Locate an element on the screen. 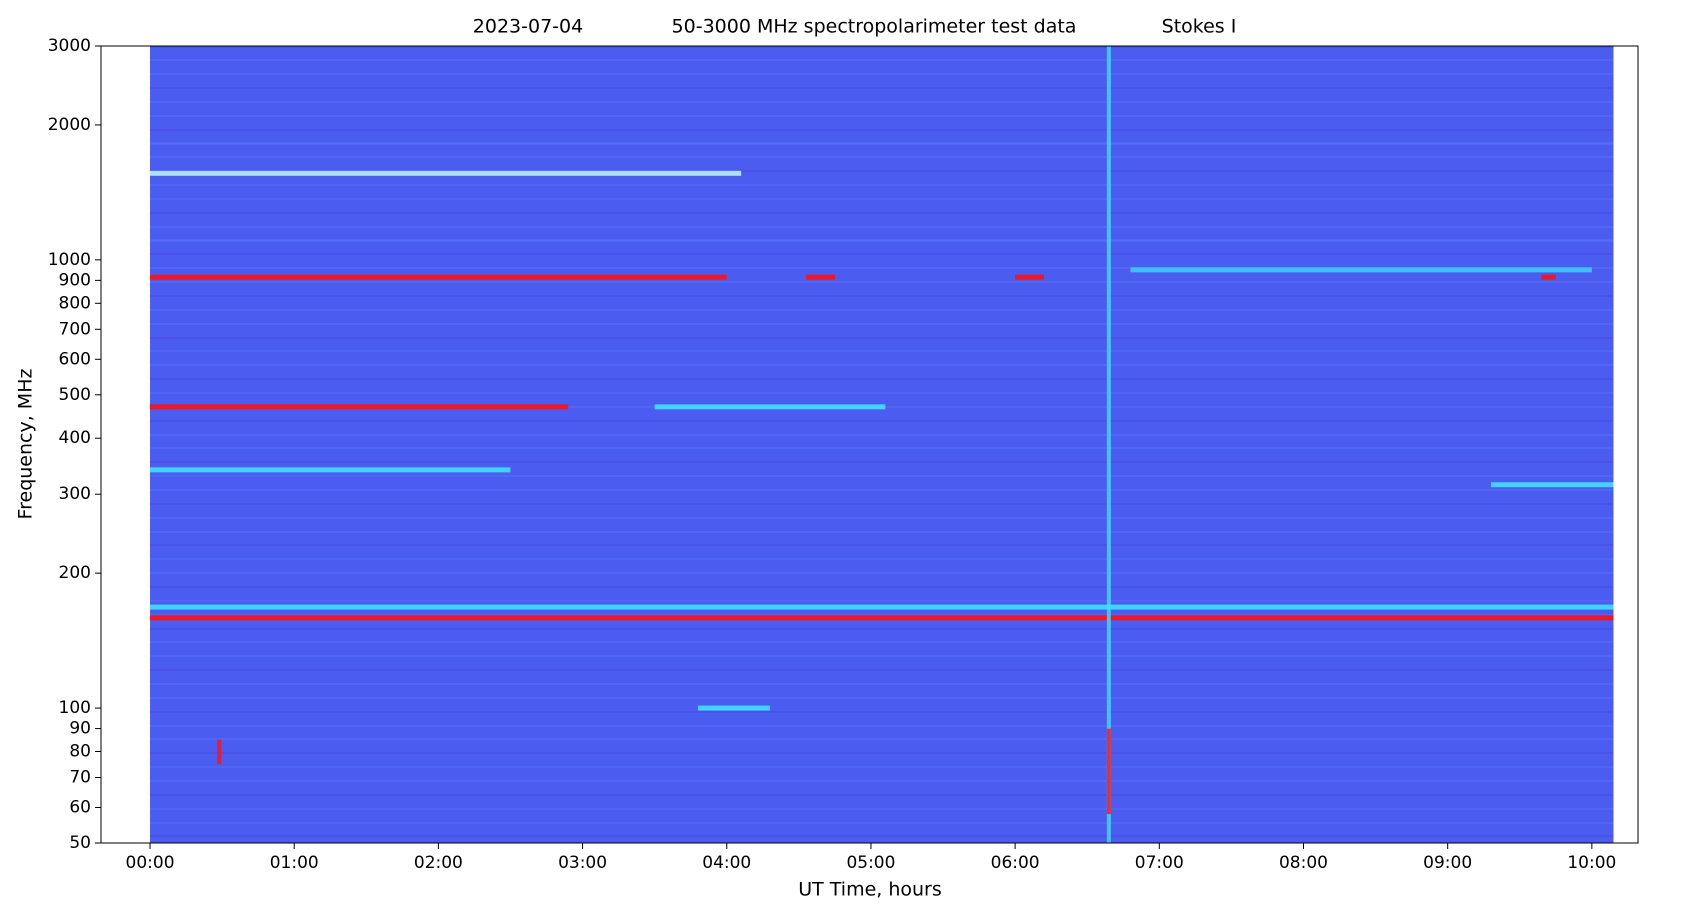 Image resolution: width=1687 pixels, height=906 pixels. x-tick-label: 05:00 is located at coordinates (870, 863).